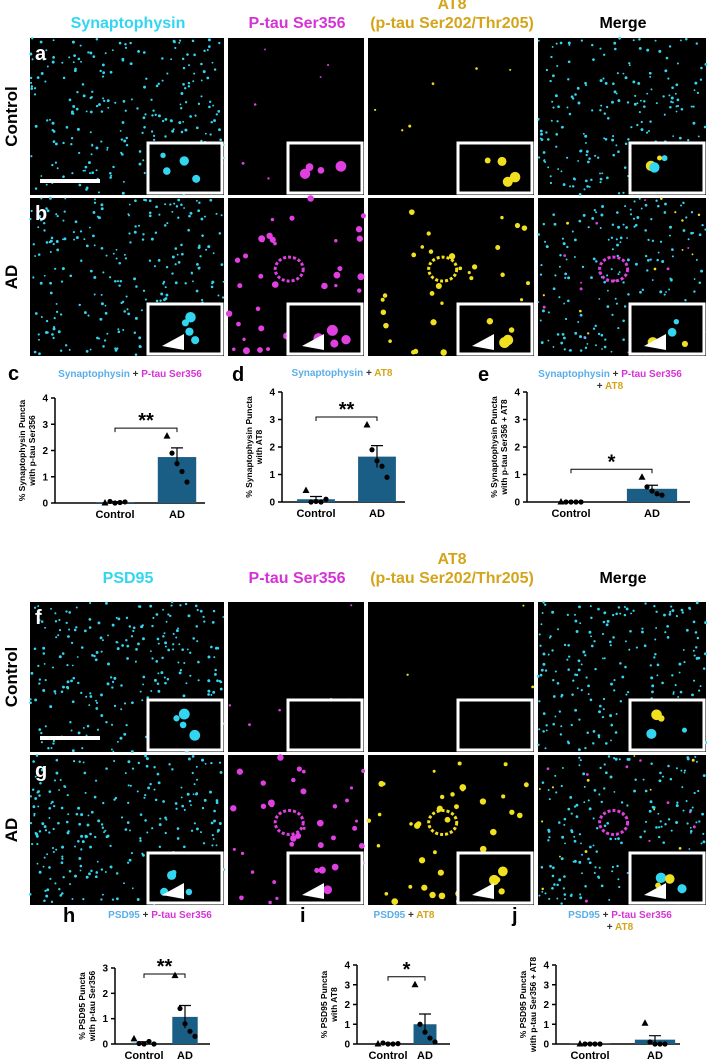  I want to click on chart-title: Synaptophysin + AT8, so click(342, 373).